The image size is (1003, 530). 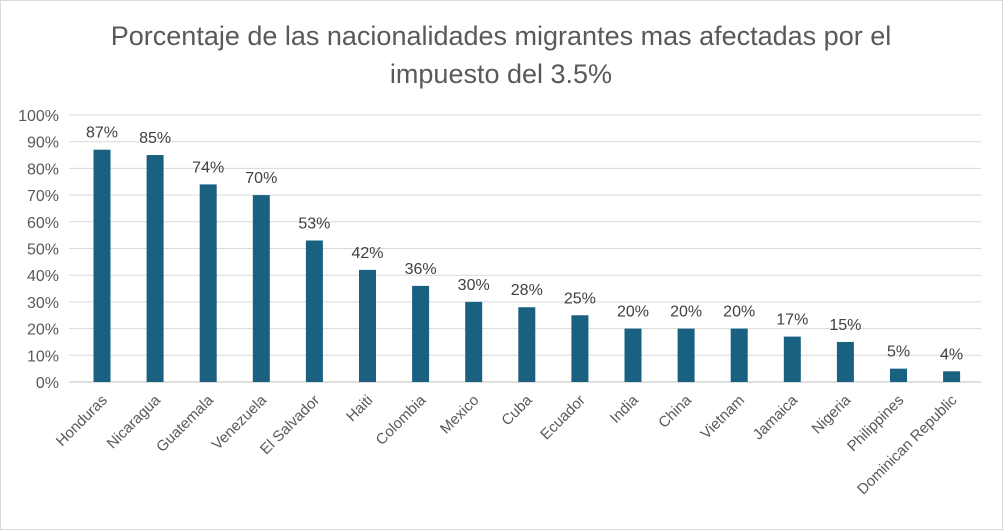 What do you see at coordinates (208, 167) in the screenshot?
I see `data-label: 74%` at bounding box center [208, 167].